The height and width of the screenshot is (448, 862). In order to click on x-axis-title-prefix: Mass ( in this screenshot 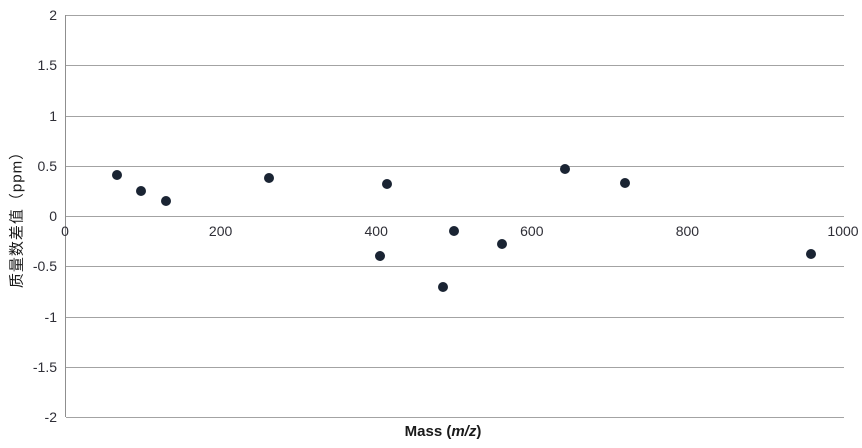, I will do `click(428, 431)`.